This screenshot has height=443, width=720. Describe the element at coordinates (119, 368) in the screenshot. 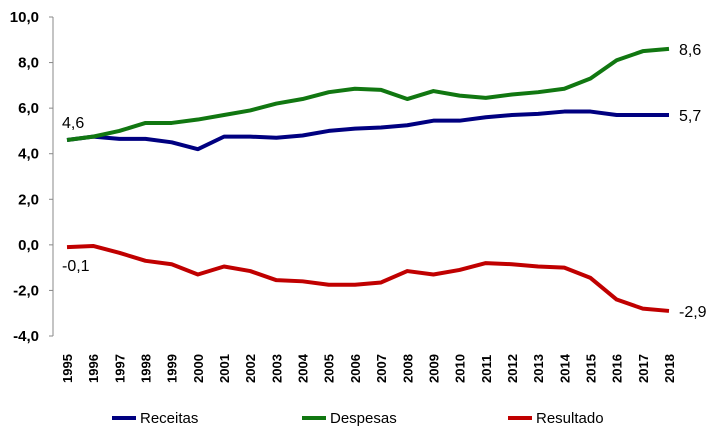

I see `x-tick-label: 1997` at that location.